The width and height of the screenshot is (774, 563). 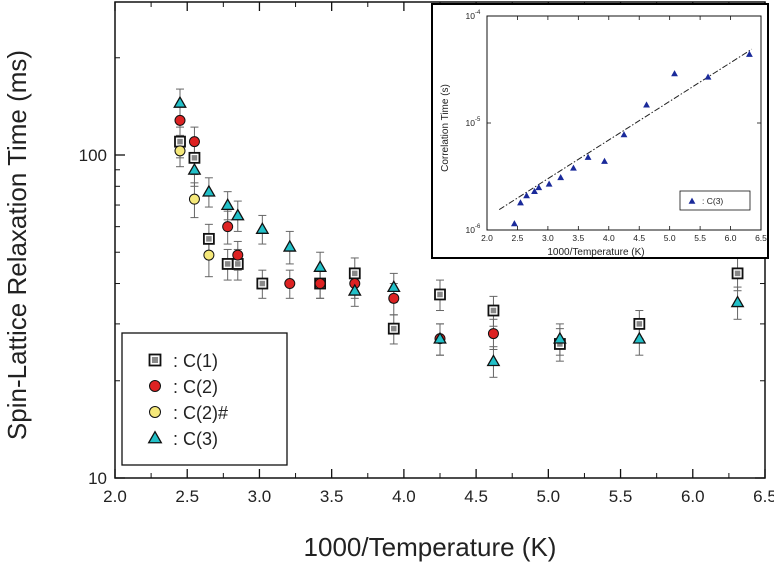 I want to click on inset-y-tick-exponent: -5, so click(x=478, y=120).